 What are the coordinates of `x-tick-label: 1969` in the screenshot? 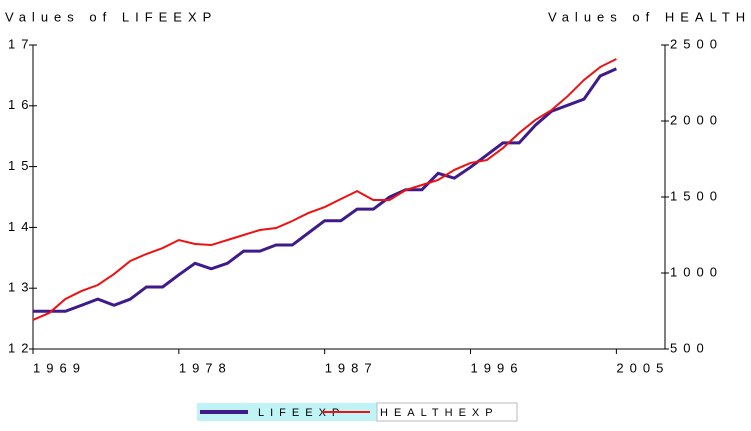 It's located at (59, 367).